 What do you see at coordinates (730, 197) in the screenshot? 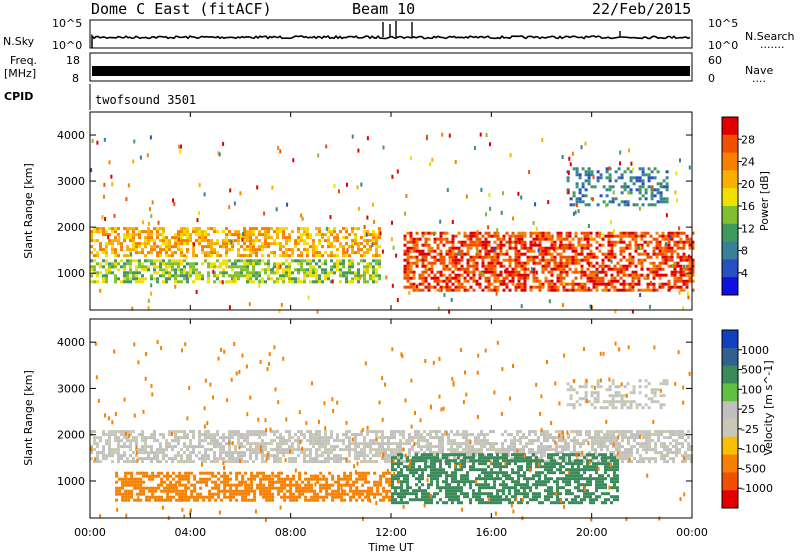
I see `colorbar-swatch` at bounding box center [730, 197].